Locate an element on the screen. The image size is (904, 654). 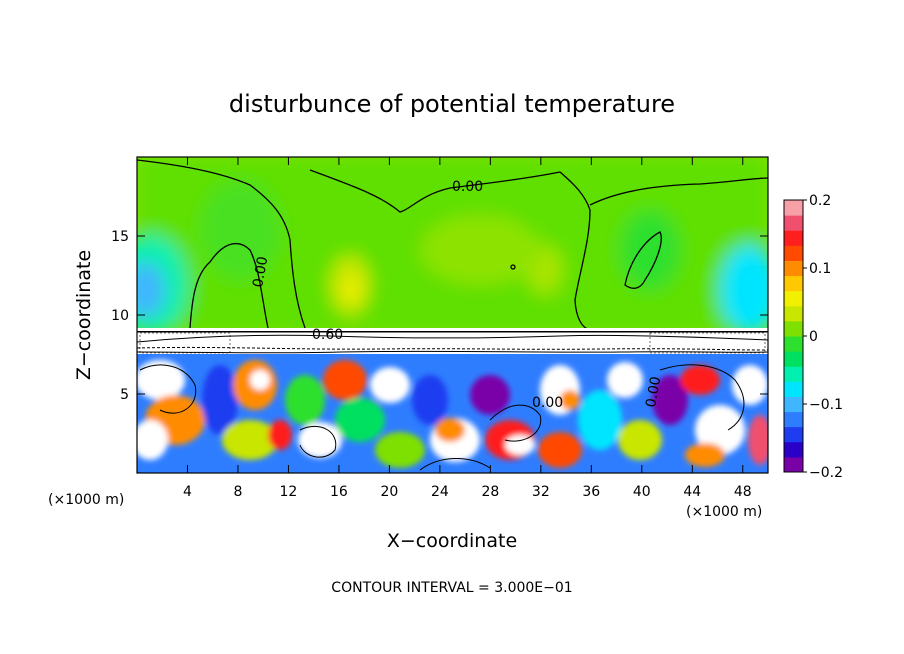
x-tick-label: 44 is located at coordinates (692, 492).